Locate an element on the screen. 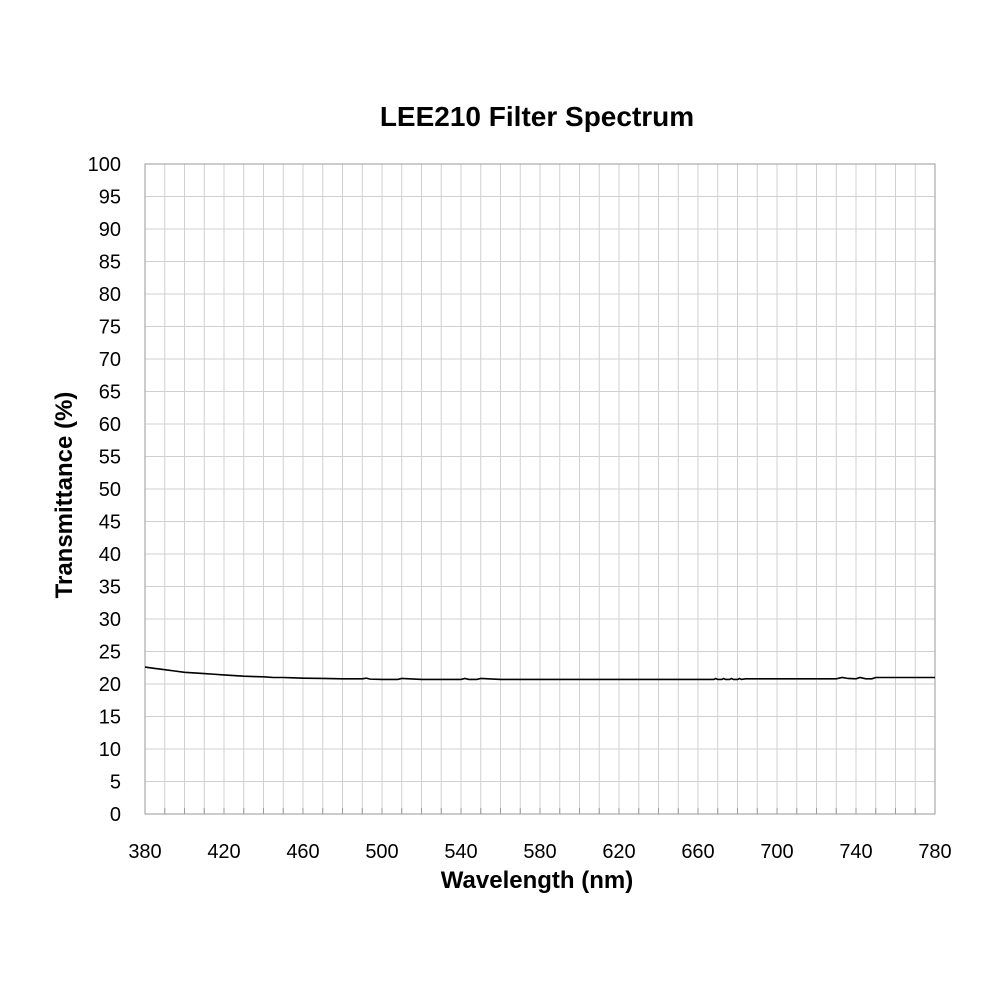  y-tick-label: 75 is located at coordinates (110, 328).